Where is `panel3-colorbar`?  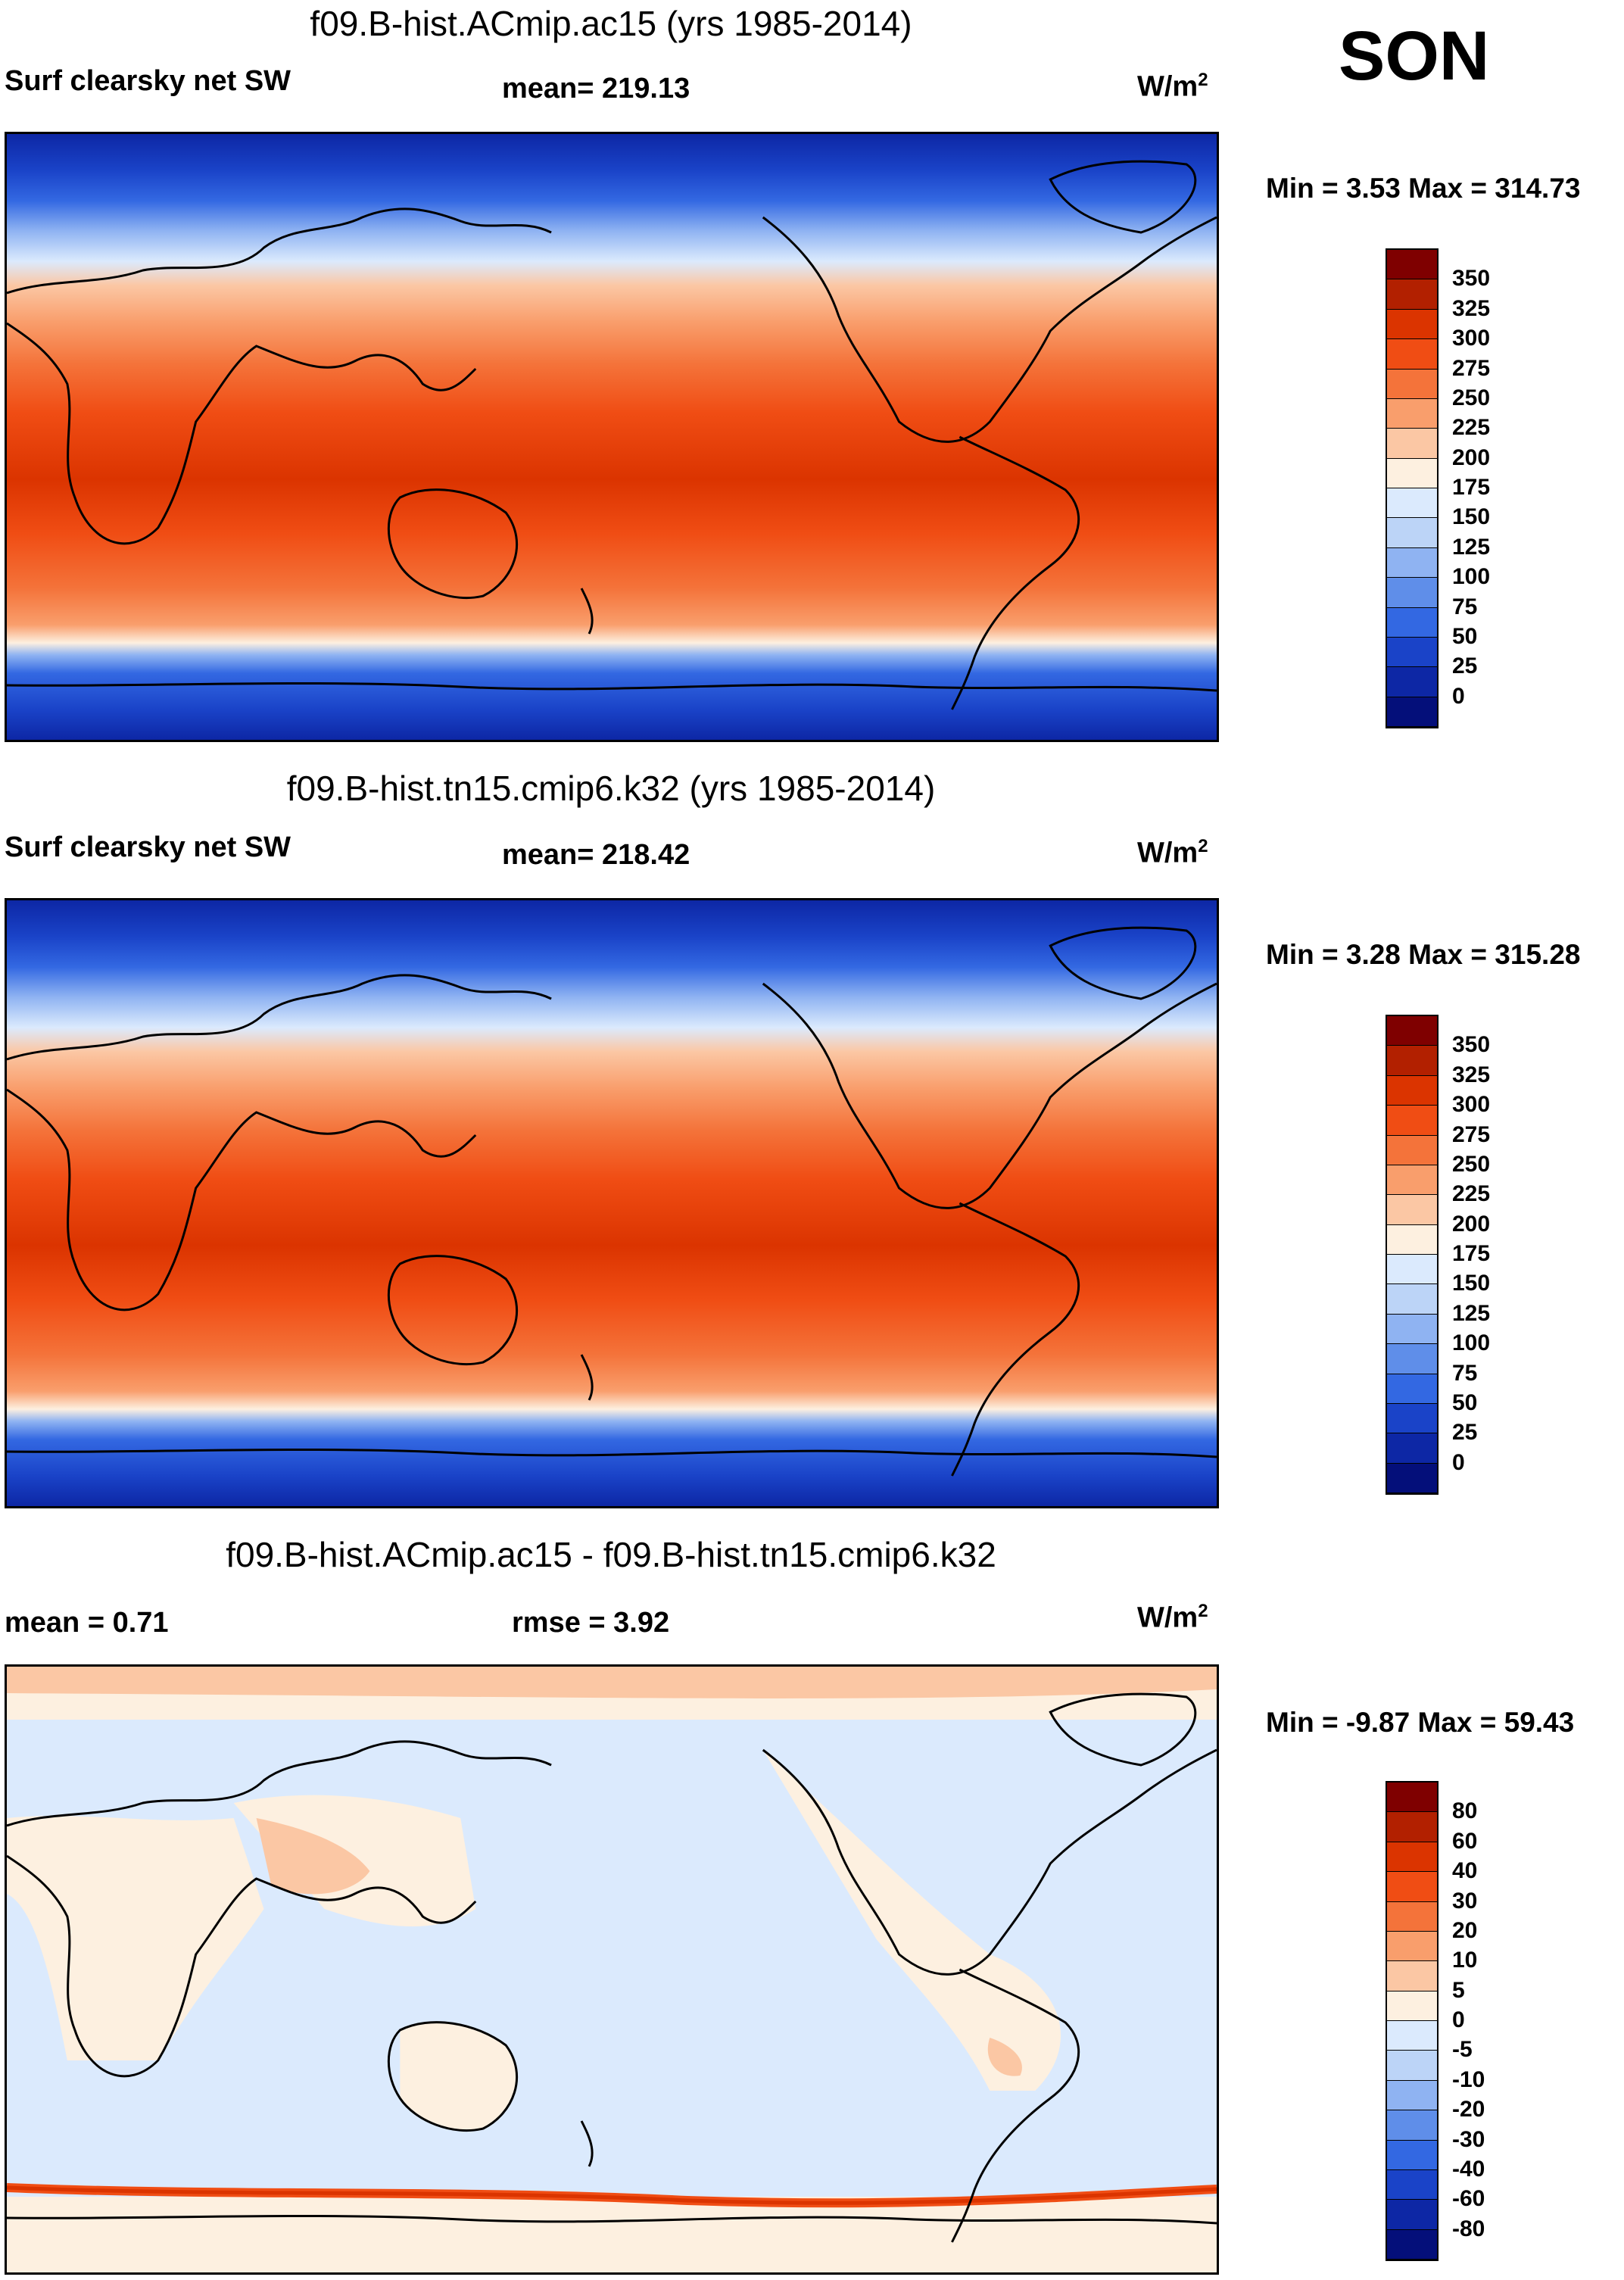 panel3-colorbar is located at coordinates (1412, 2021).